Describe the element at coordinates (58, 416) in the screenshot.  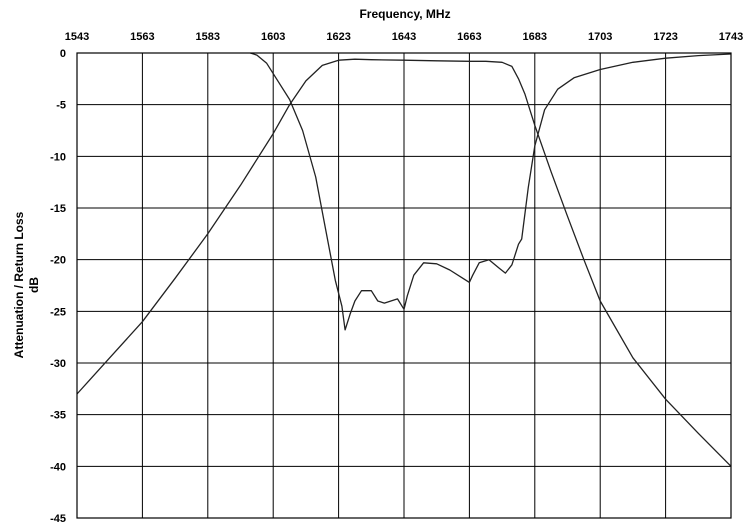
I see `y-tick-label: -35` at that location.